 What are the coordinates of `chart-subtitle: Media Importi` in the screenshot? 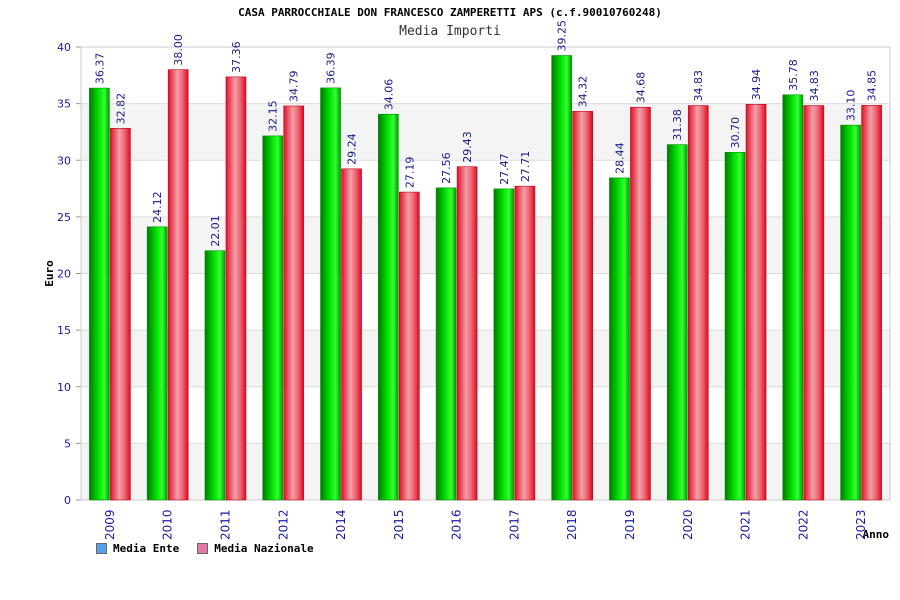 It's located at (450, 31).